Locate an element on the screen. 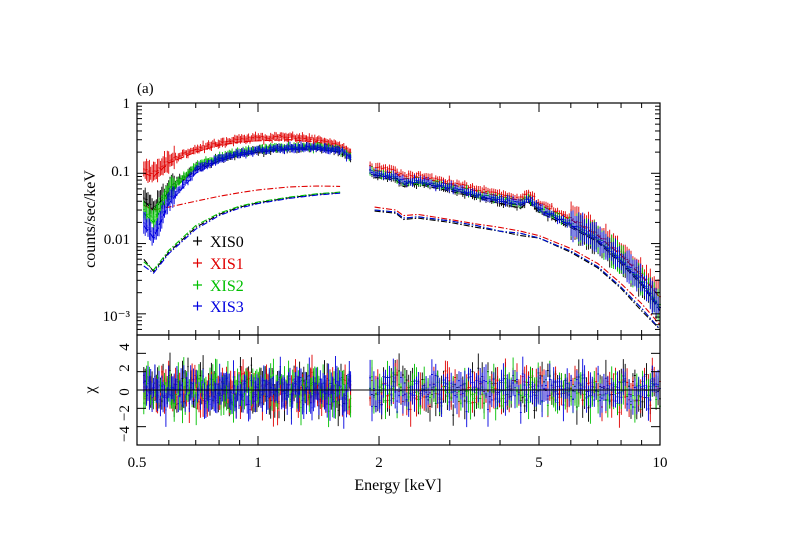 The height and width of the screenshot is (533, 800). residual-point-xis1 is located at coordinates (349, 407).